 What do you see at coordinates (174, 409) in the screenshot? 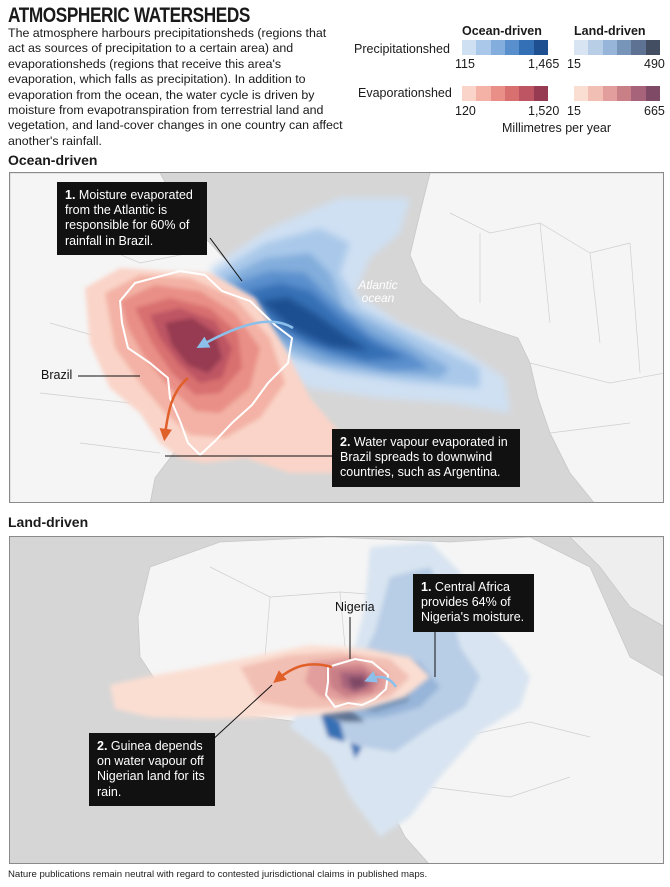
I see `brazil-vapour-arrow` at bounding box center [174, 409].